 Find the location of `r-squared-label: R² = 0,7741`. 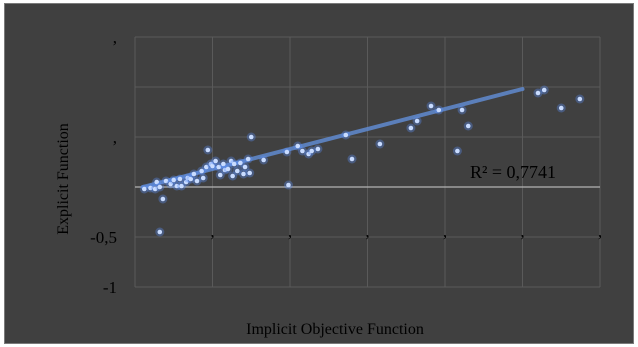

r-squared-label: R² = 0,7741 is located at coordinates (513, 172).